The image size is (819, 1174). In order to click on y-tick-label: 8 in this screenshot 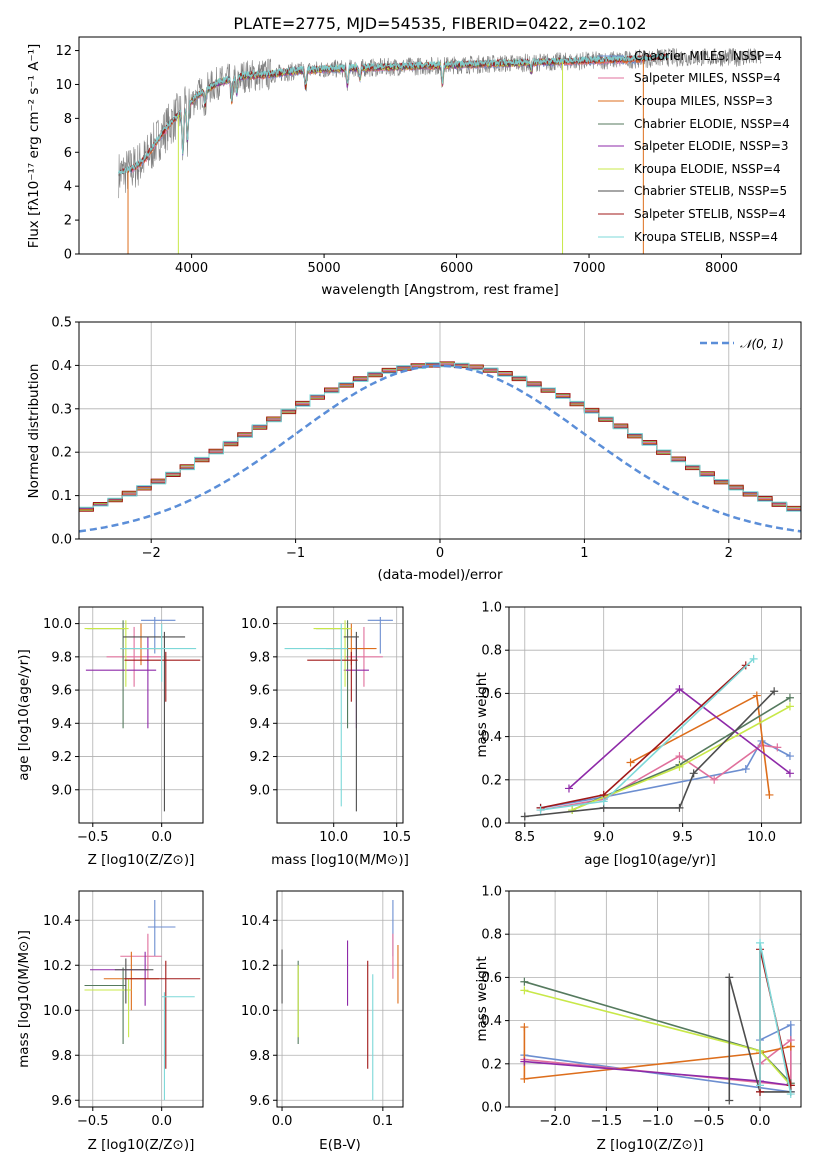, I will do `click(68, 119)`.